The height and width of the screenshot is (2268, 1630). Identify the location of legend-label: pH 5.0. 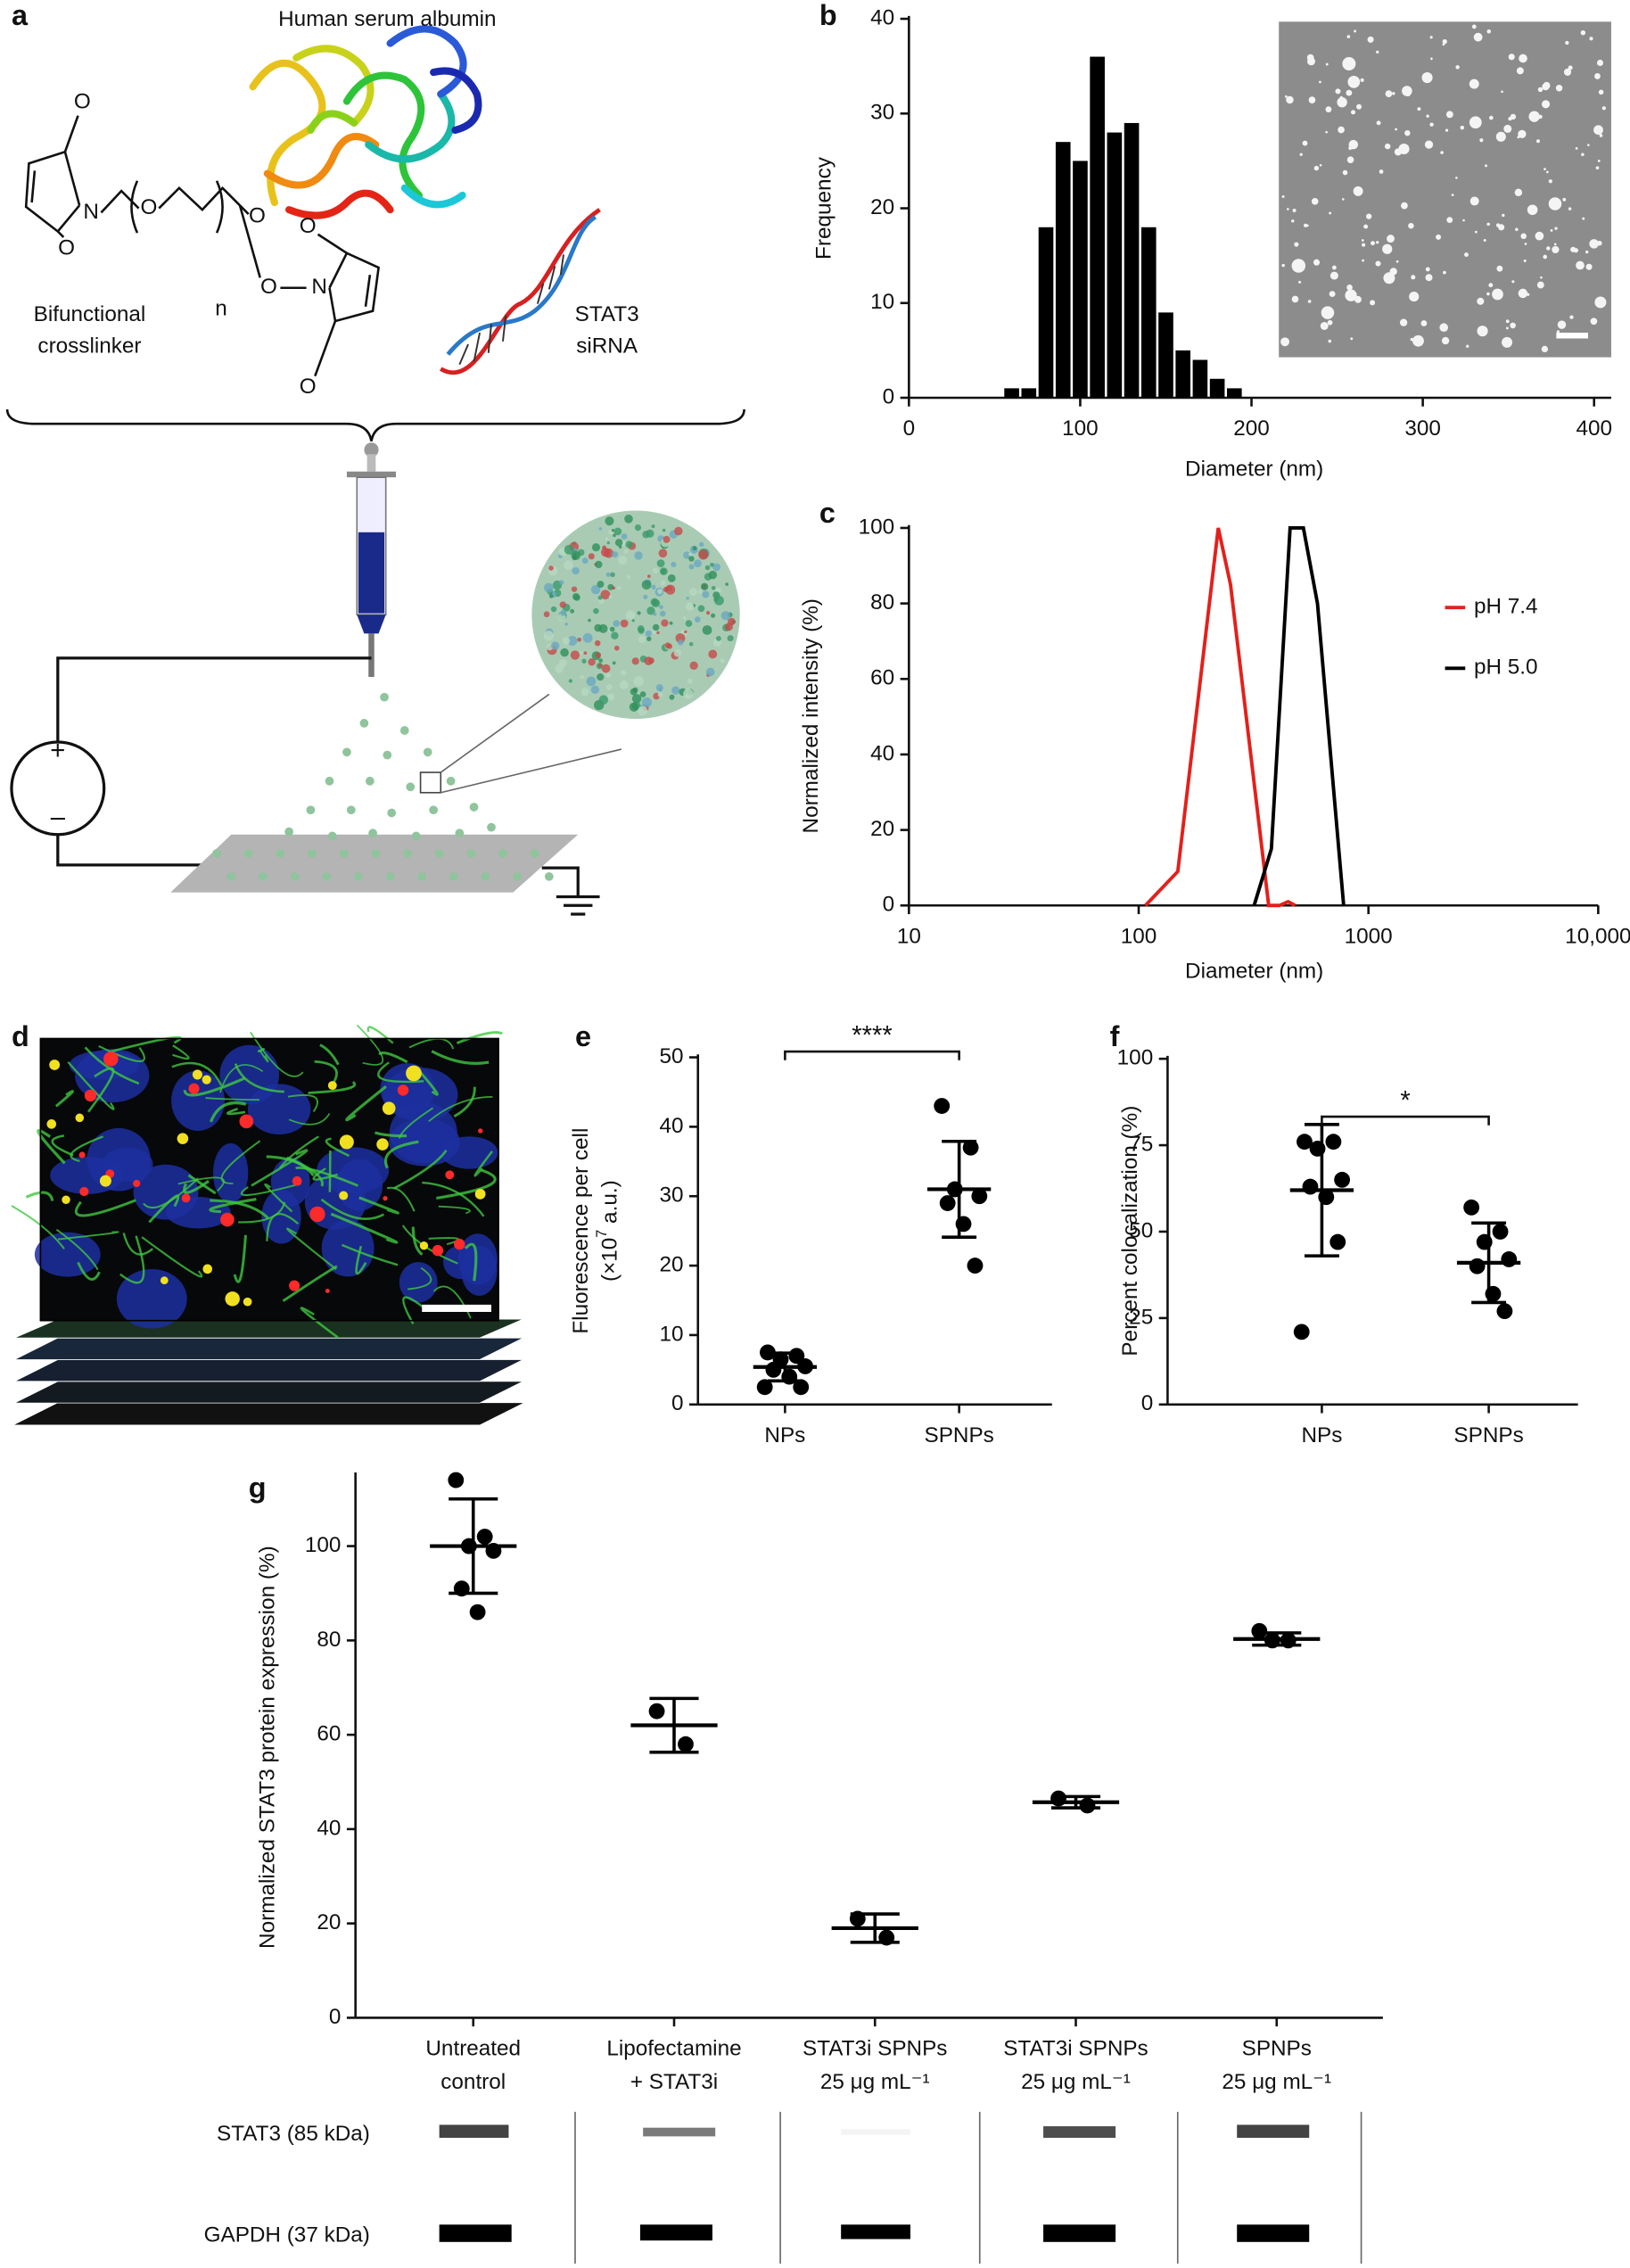
(1506, 668).